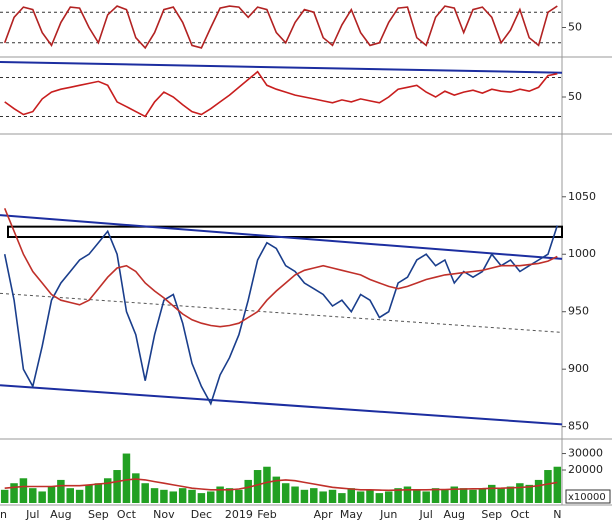  I want to click on y-tick-label: 1050, so click(582, 196).